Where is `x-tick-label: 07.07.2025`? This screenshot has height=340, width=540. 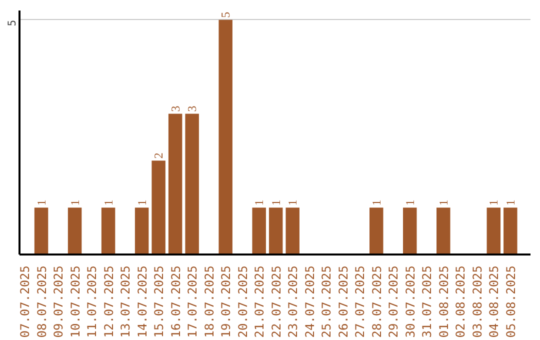 x-tick-label: 07.07.2025 is located at coordinates (25, 301).